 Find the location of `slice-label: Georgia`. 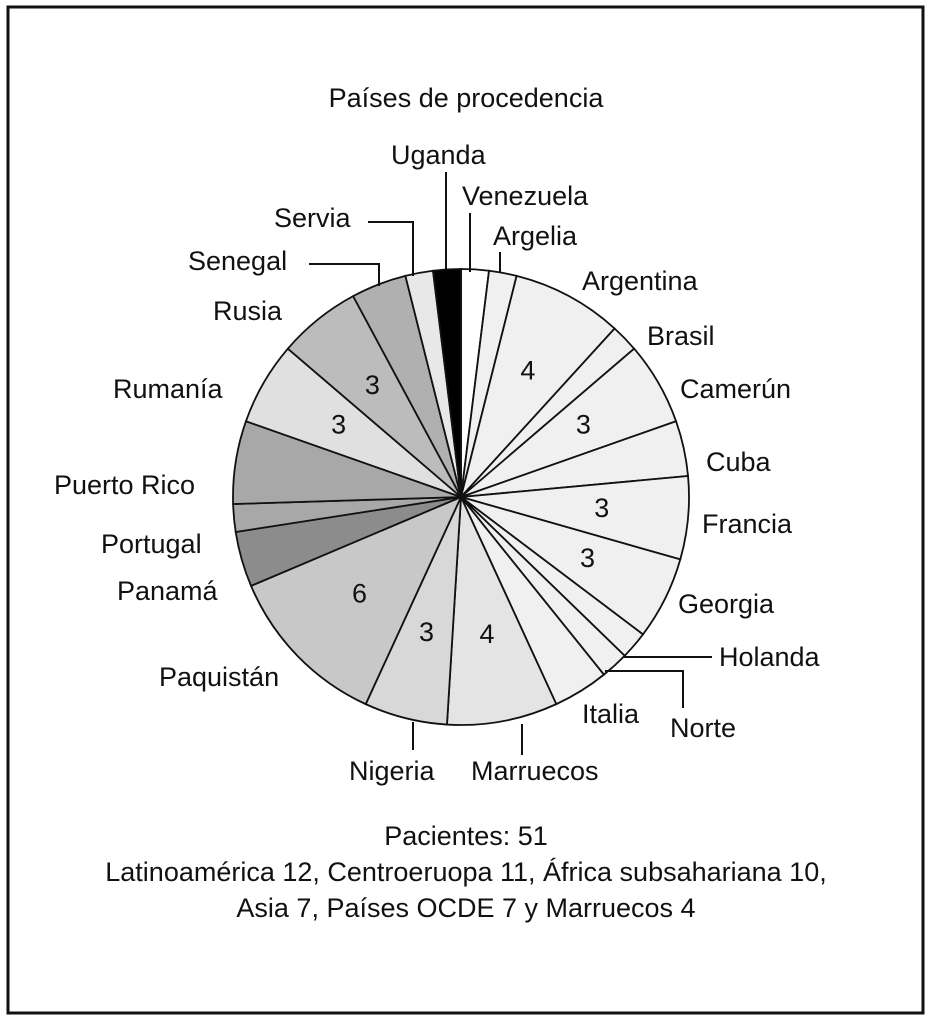

slice-label: Georgia is located at coordinates (726, 604).